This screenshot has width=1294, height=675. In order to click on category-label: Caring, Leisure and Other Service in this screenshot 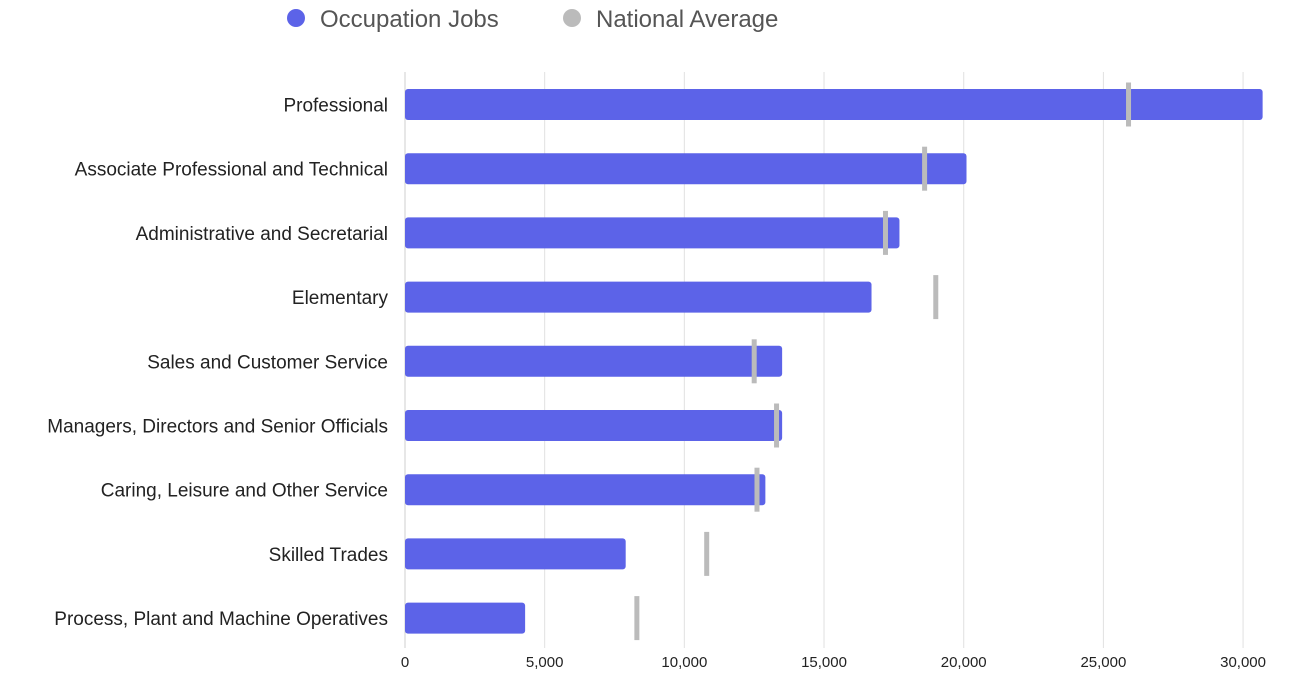, I will do `click(244, 491)`.